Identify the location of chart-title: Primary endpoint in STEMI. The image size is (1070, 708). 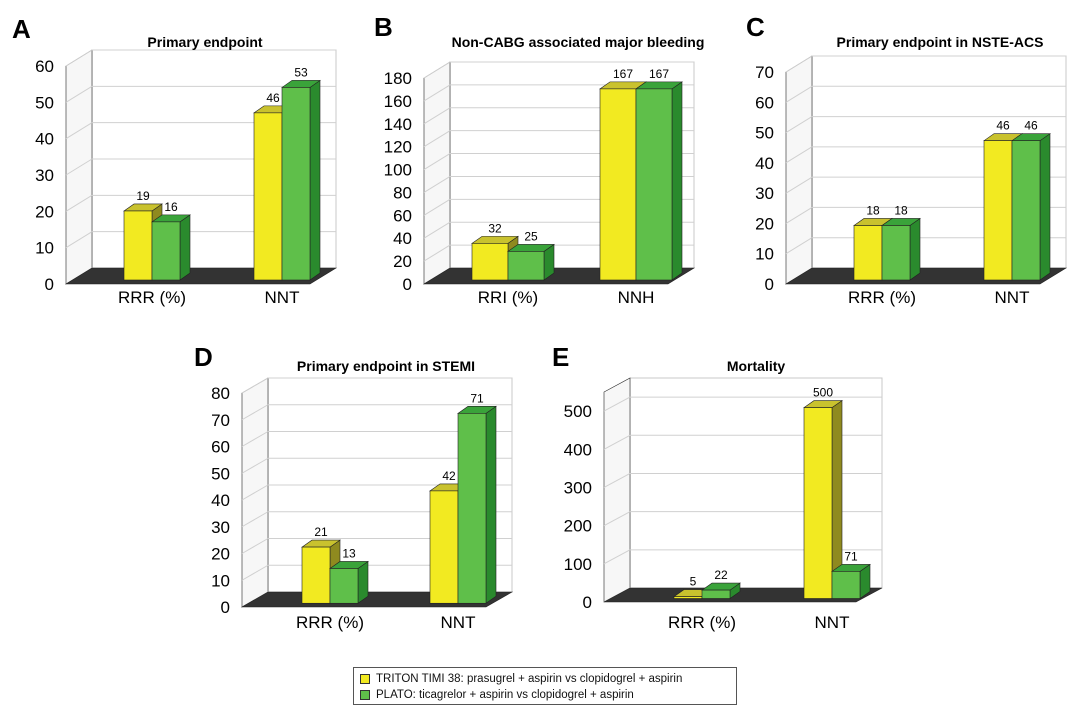
(386, 366).